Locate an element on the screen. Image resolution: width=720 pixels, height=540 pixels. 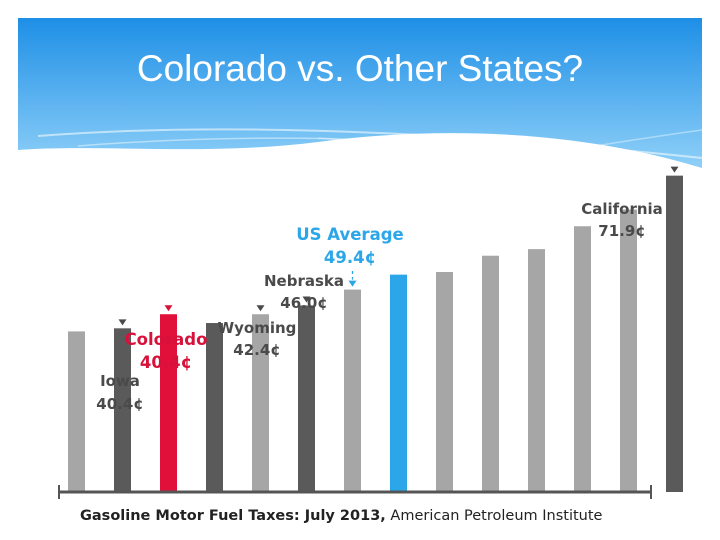
callout-name: Wyoming is located at coordinates (257, 328).